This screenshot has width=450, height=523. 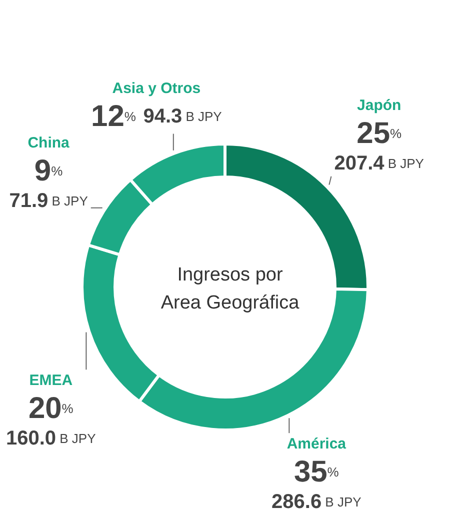 I want to click on data-label: 20% 160.0 B JPY, so click(x=51, y=421).